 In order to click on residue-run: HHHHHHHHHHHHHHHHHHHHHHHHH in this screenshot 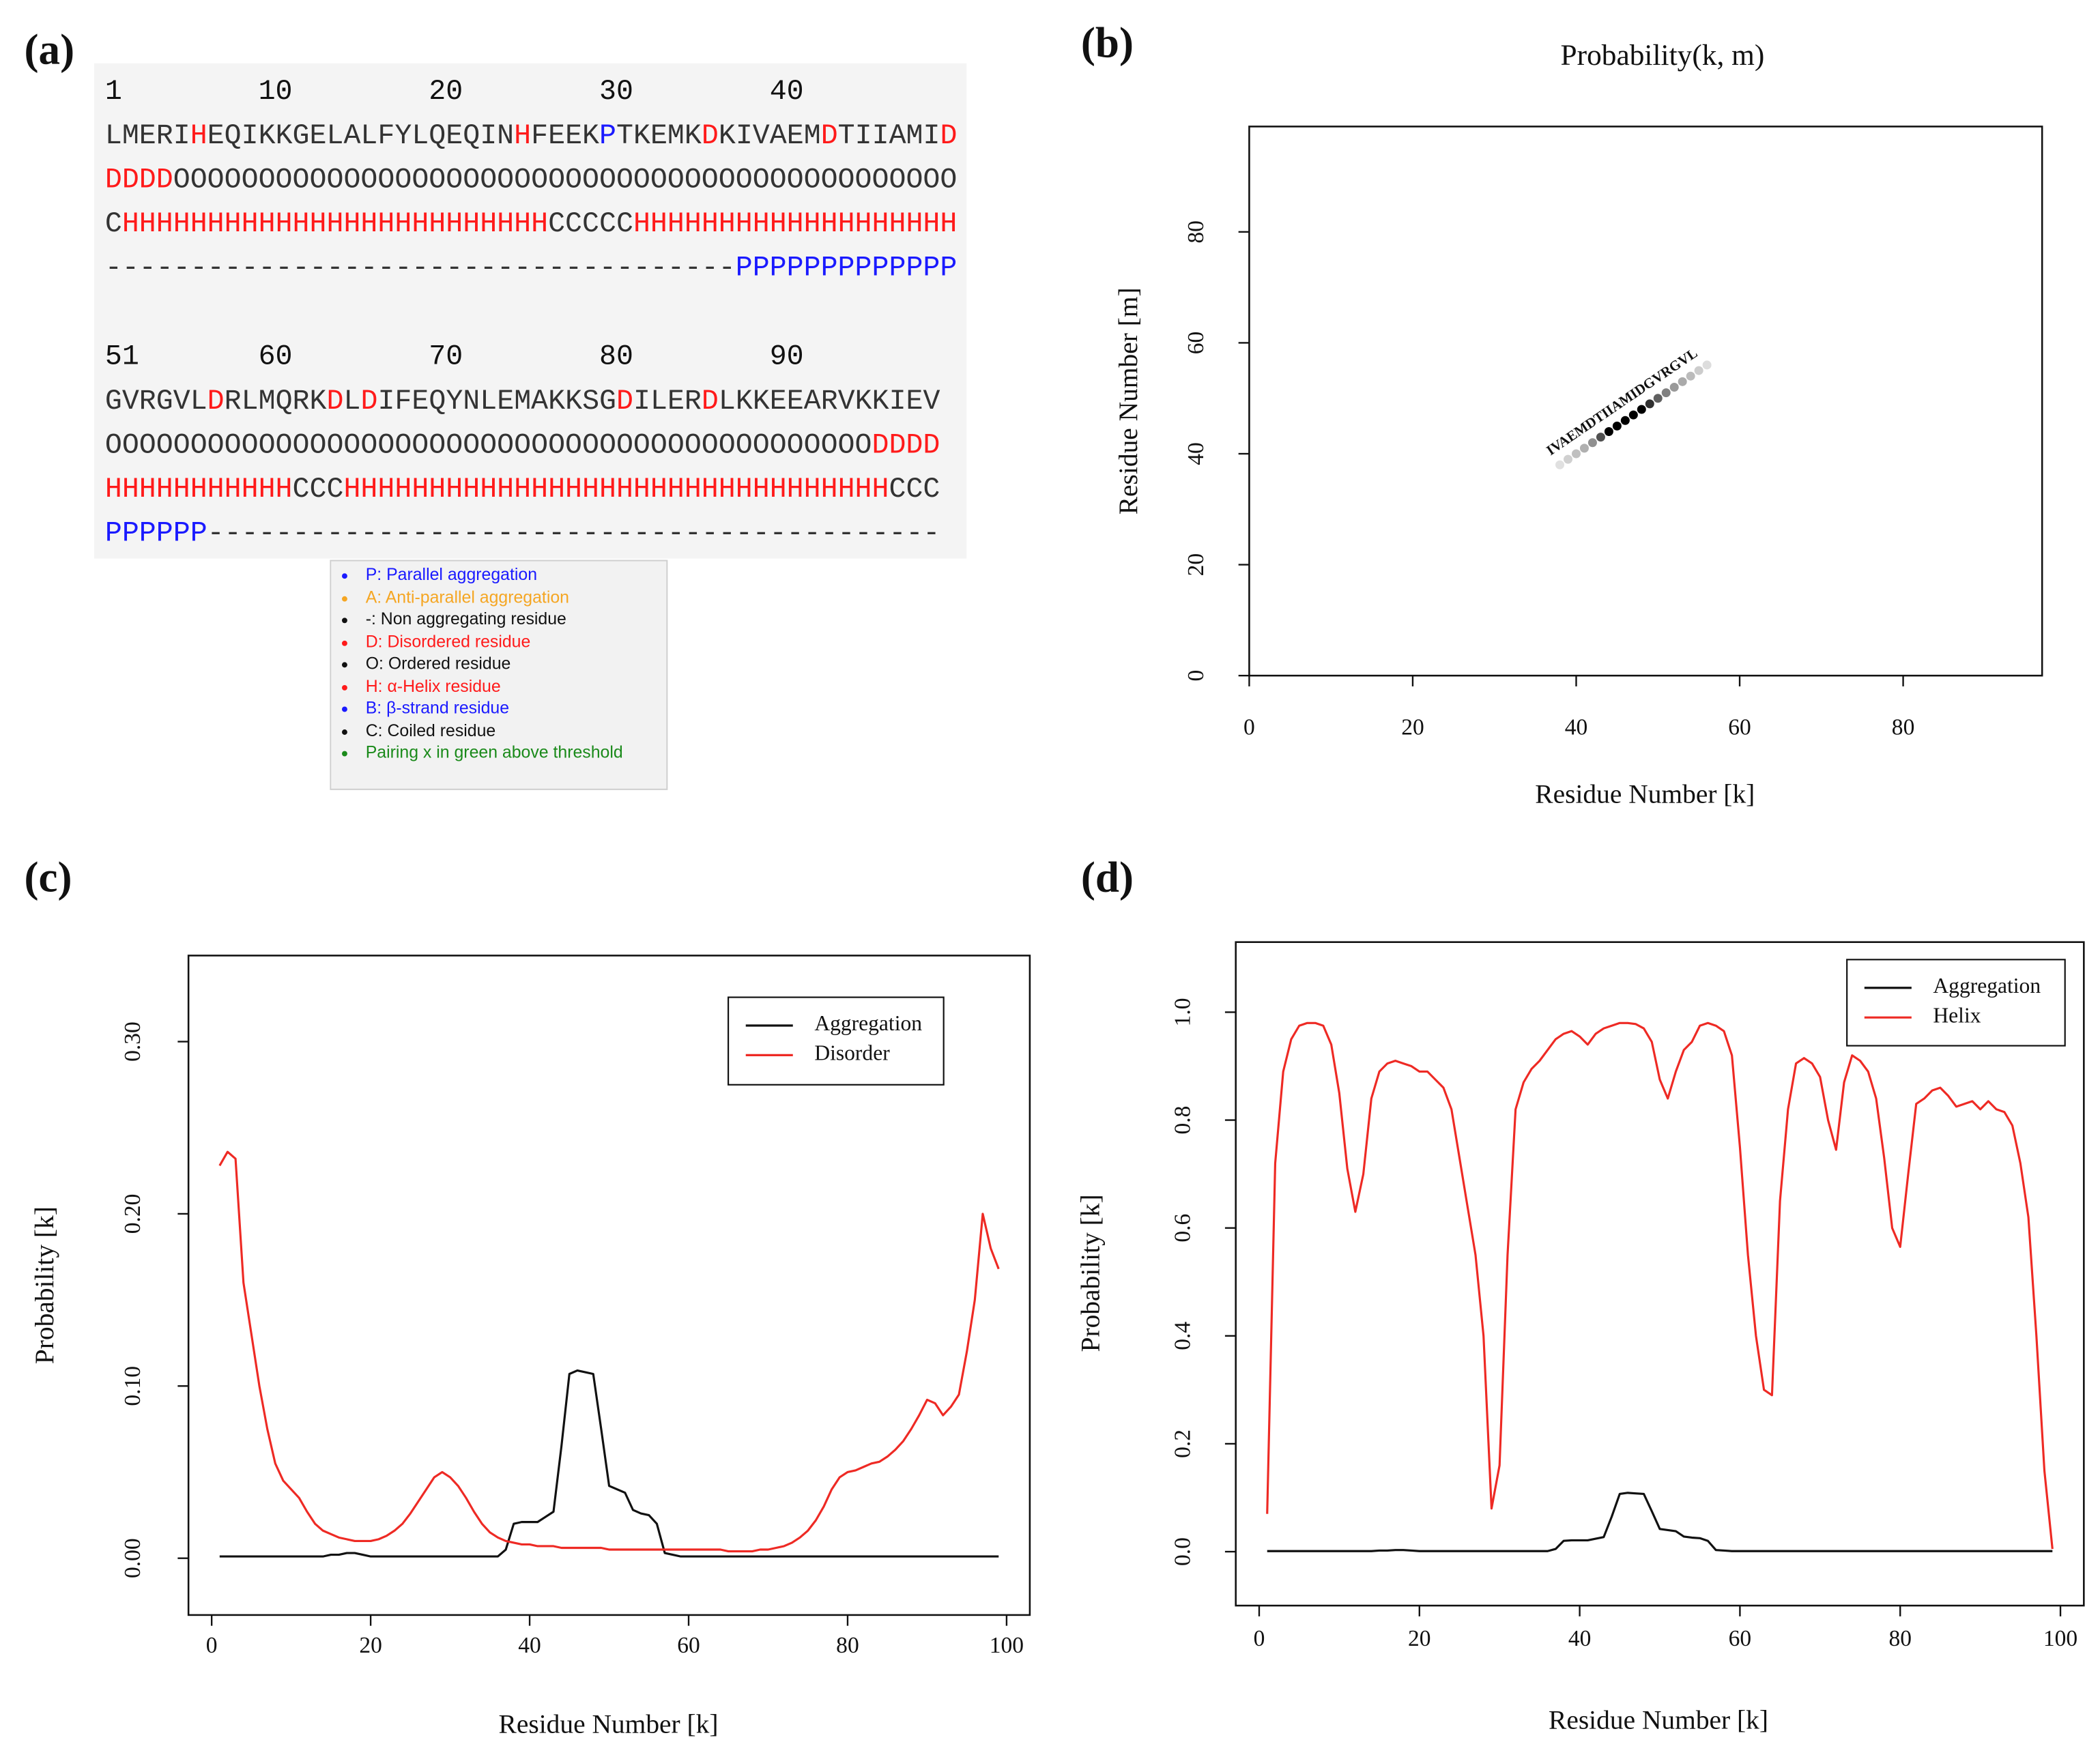, I will do `click(335, 224)`.